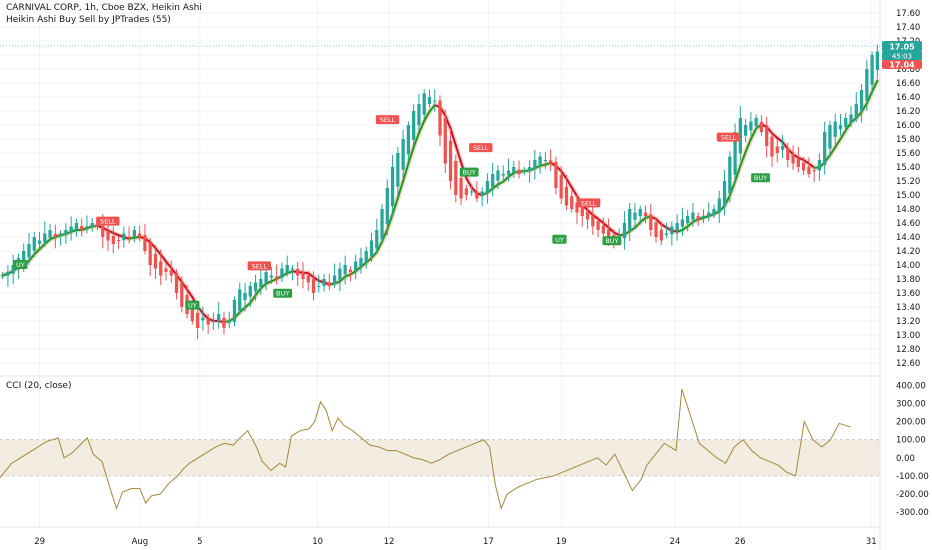 The image size is (932, 550). What do you see at coordinates (911, 441) in the screenshot?
I see `cci-tick-label: 100.00` at bounding box center [911, 441].